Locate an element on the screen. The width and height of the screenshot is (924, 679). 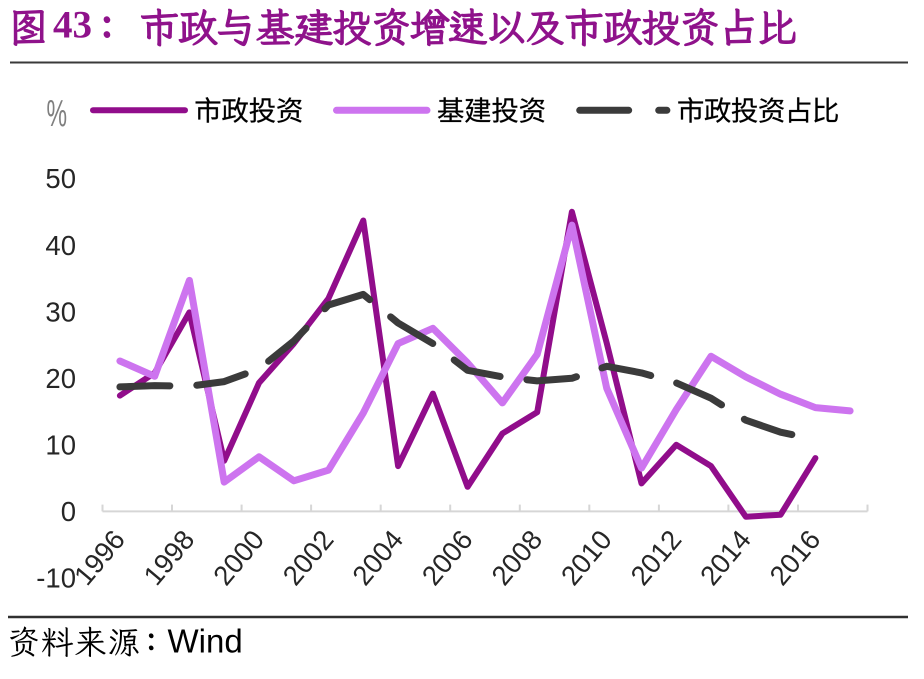
svg-text: 50 is located at coordinates (60, 178).